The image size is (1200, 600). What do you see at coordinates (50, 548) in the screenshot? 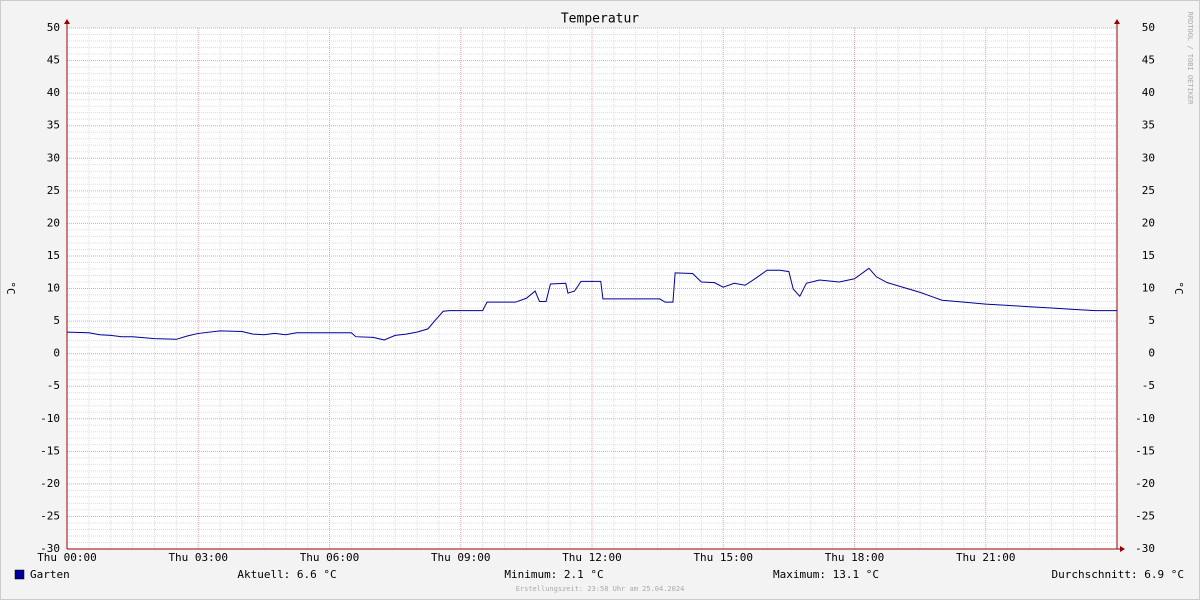
I see `y-tick-label: -30` at bounding box center [50, 548].